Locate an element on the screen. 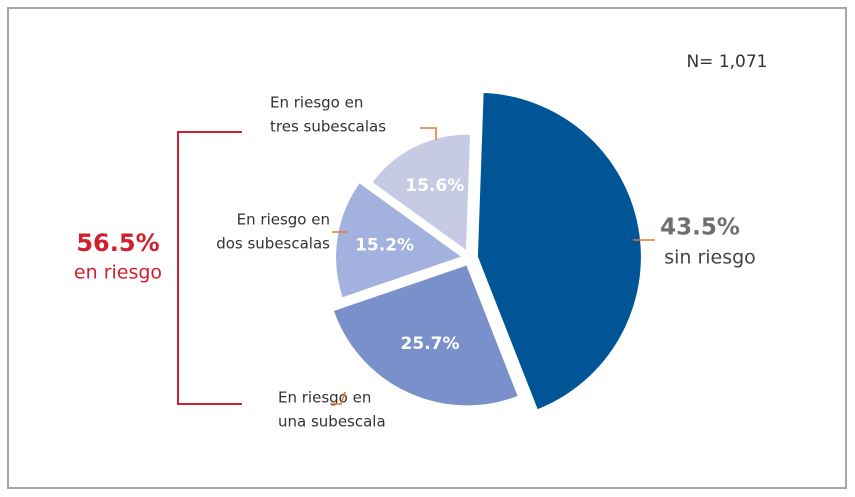 This screenshot has height=497, width=855. risk-caption: en riesgo is located at coordinates (118, 273).